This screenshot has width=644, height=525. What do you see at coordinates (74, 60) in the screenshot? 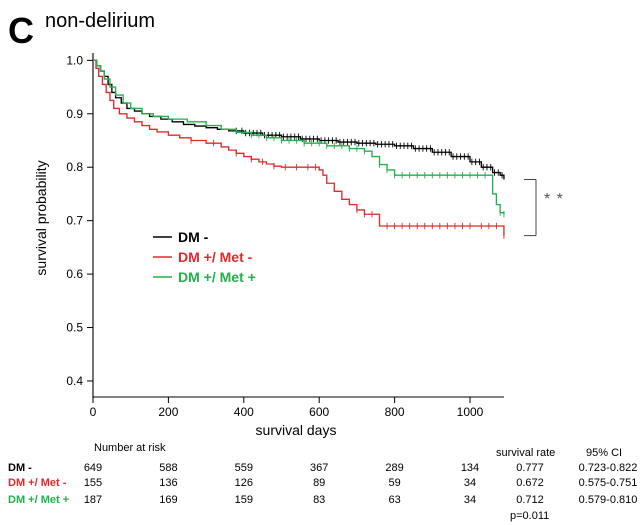
I see `y-tick-label: 1.0` at bounding box center [74, 60].